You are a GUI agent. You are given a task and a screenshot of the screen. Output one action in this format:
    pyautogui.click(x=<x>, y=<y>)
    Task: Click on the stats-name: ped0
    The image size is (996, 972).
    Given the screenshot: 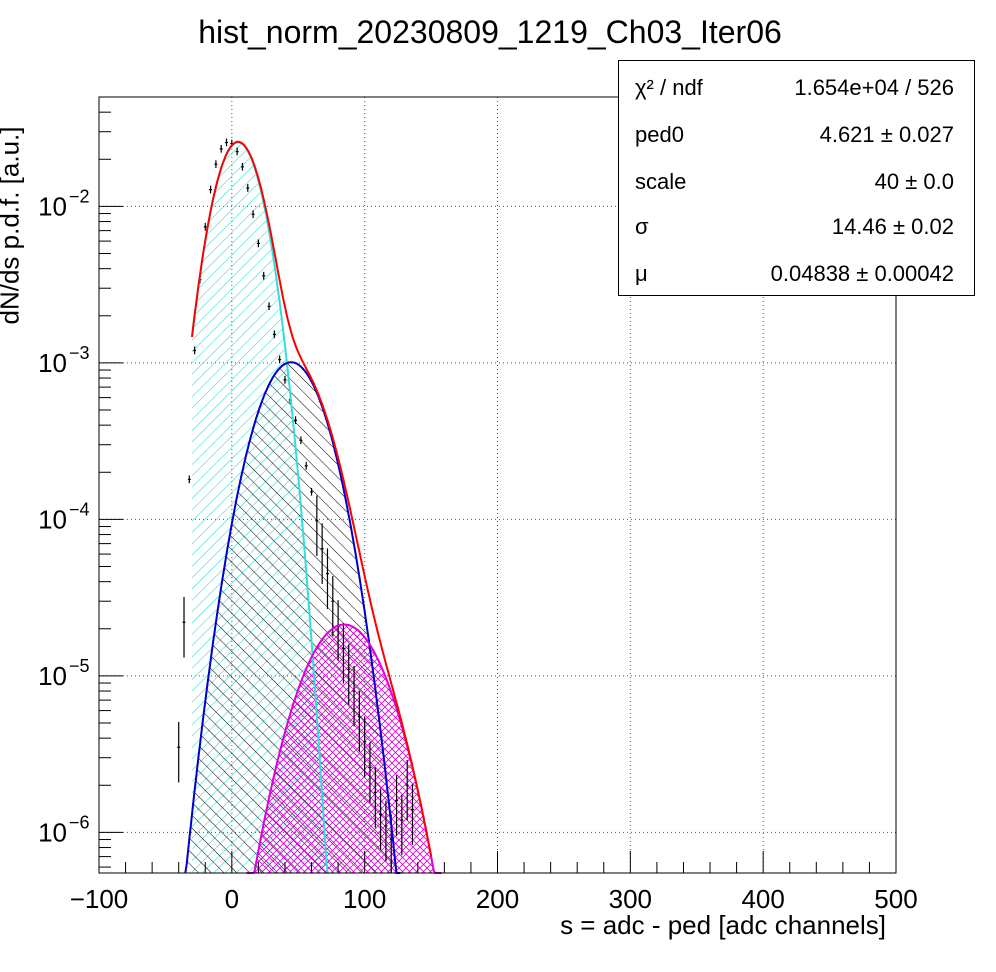 What is the action you would take?
    pyautogui.click(x=659, y=134)
    